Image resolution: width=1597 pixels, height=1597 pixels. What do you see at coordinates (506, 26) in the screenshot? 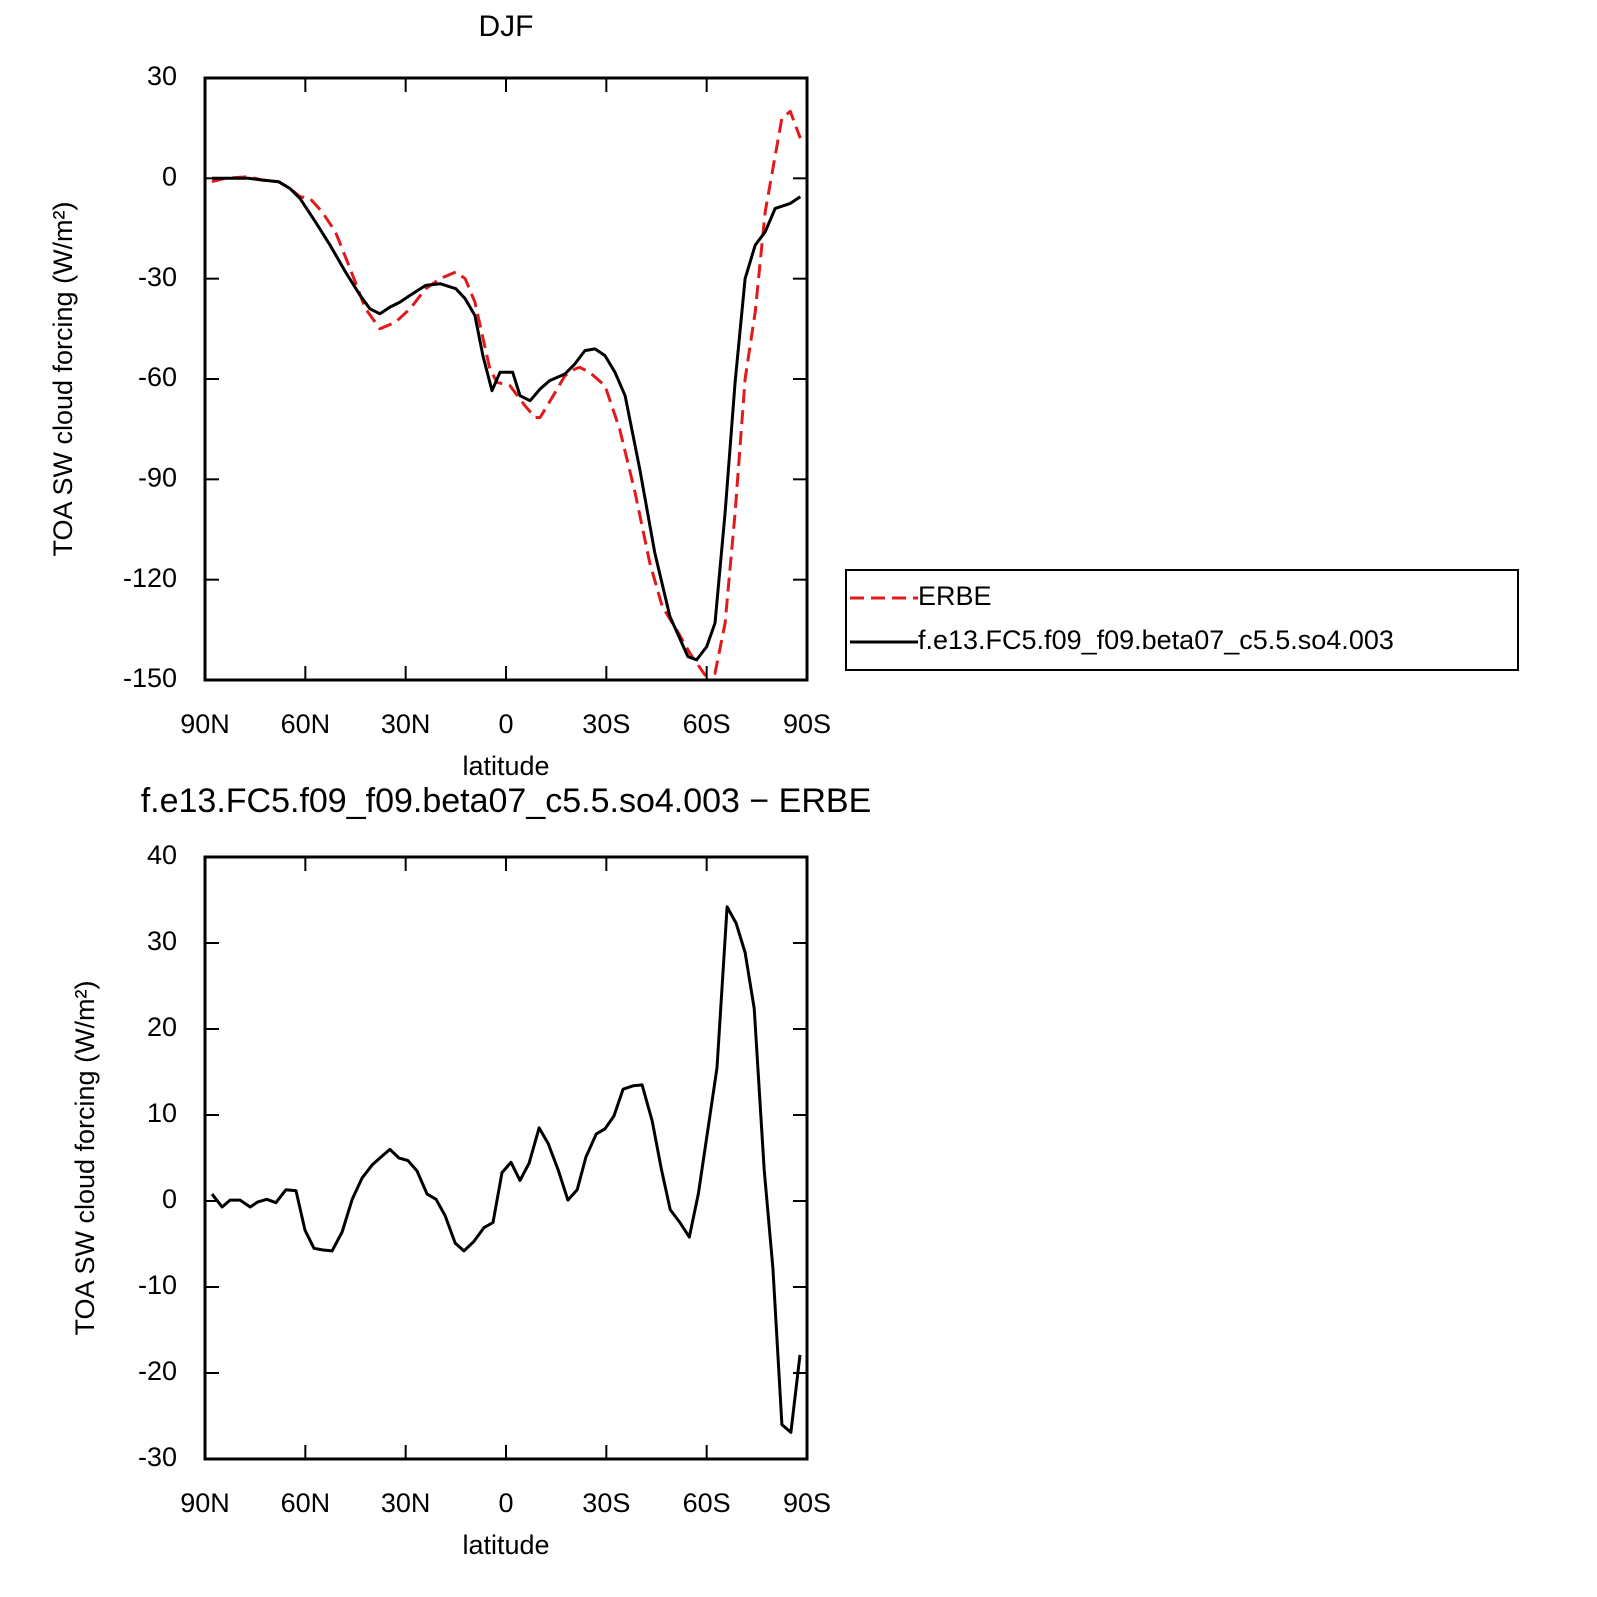
I see `chart-title: DJF` at bounding box center [506, 26].